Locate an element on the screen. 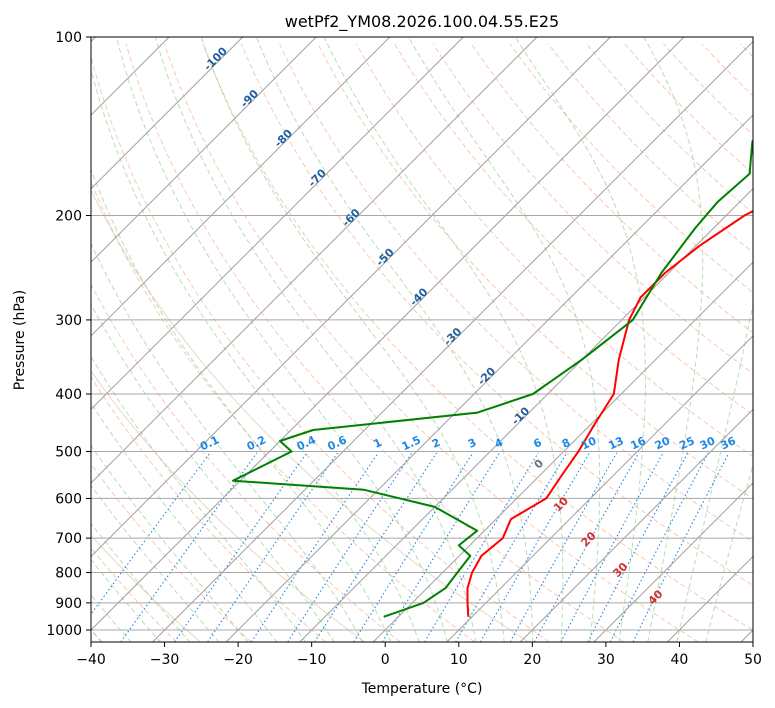 The image size is (775, 708). x-tick-label: 50 is located at coordinates (753, 660).